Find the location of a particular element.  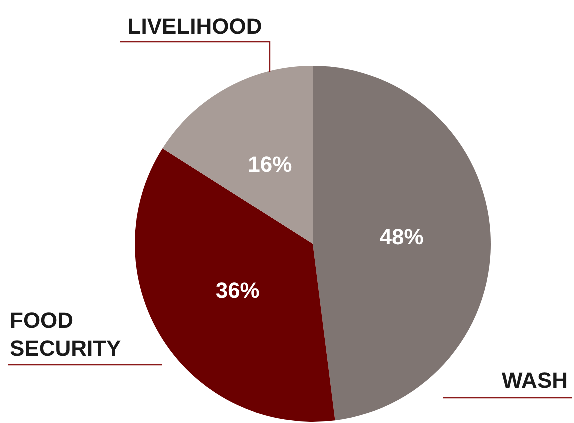

slice-label: FOOD SECURITY is located at coordinates (66, 335).